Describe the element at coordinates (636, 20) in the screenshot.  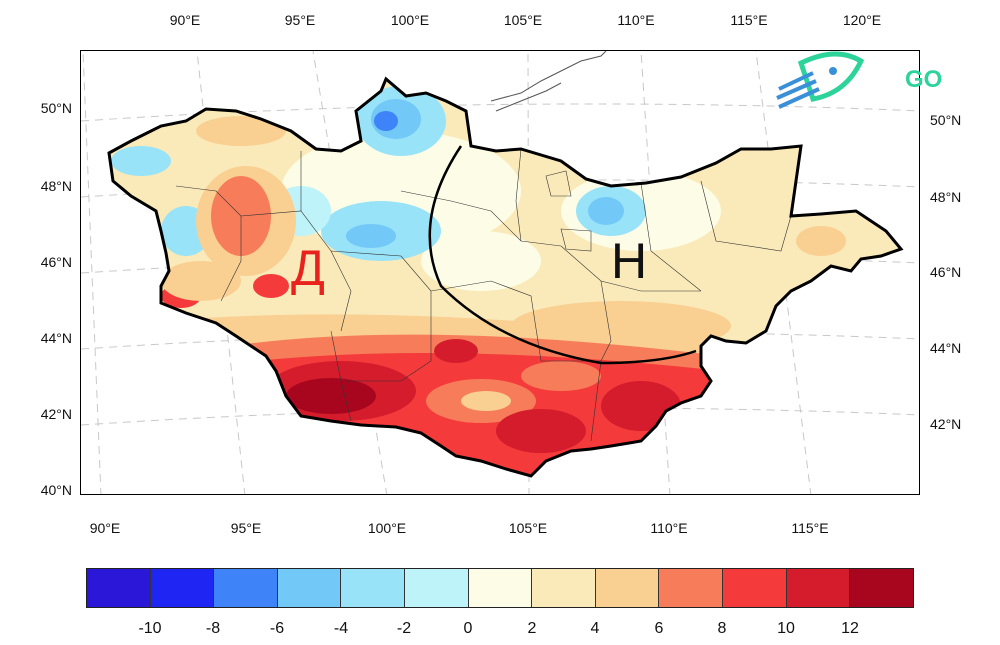
I see `top-lon-label: 110°E` at that location.